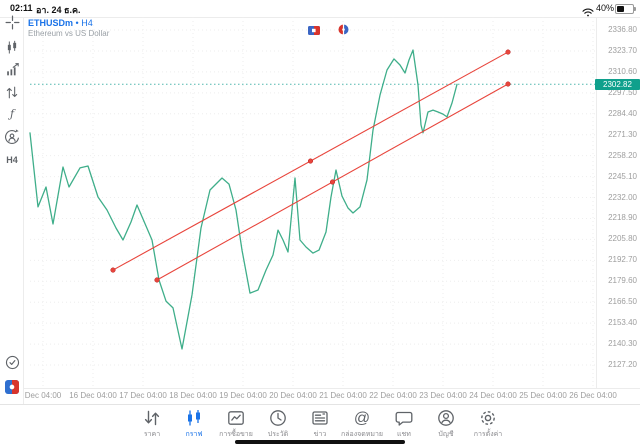 This screenshot has height=447, width=640. I want to click on price-axis-label: 2323.70, so click(622, 50).